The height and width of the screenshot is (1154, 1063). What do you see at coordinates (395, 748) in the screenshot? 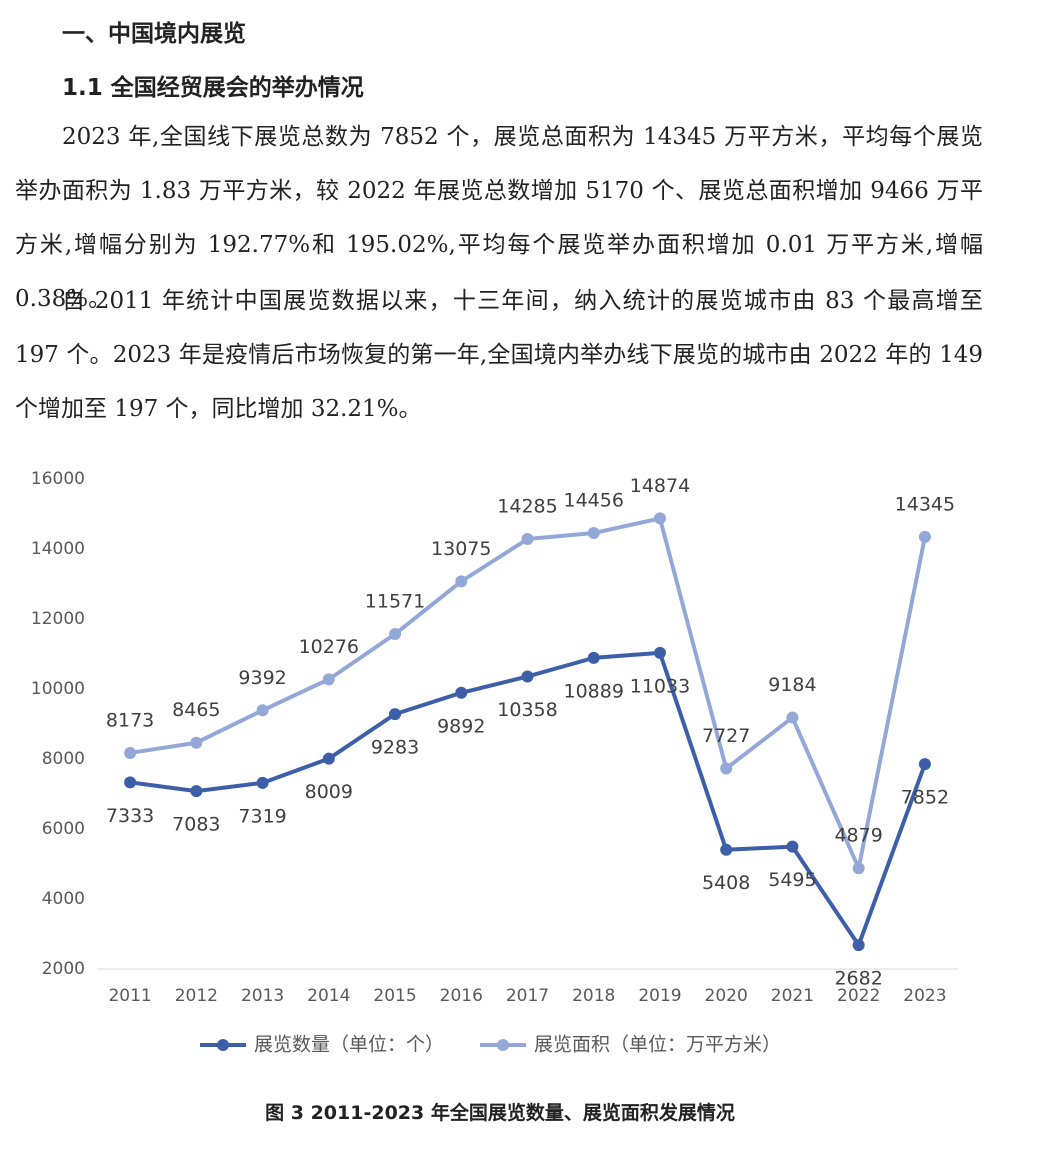
I see `data-label: 9283` at bounding box center [395, 748].